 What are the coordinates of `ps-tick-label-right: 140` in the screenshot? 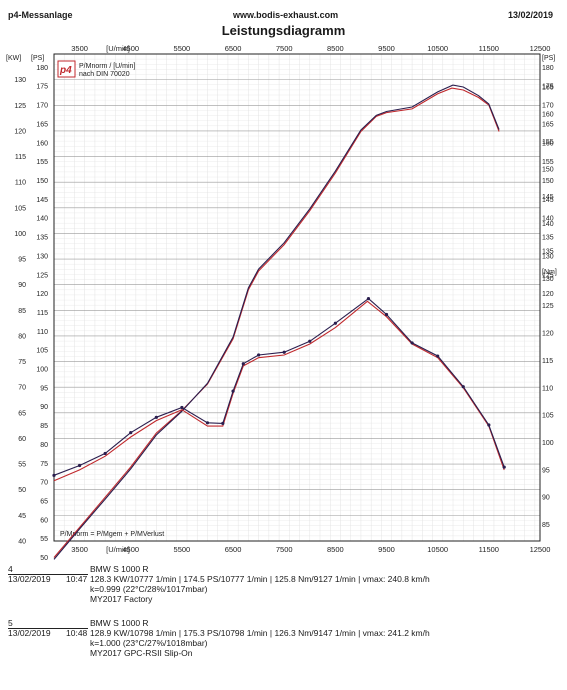 It's located at (548, 219).